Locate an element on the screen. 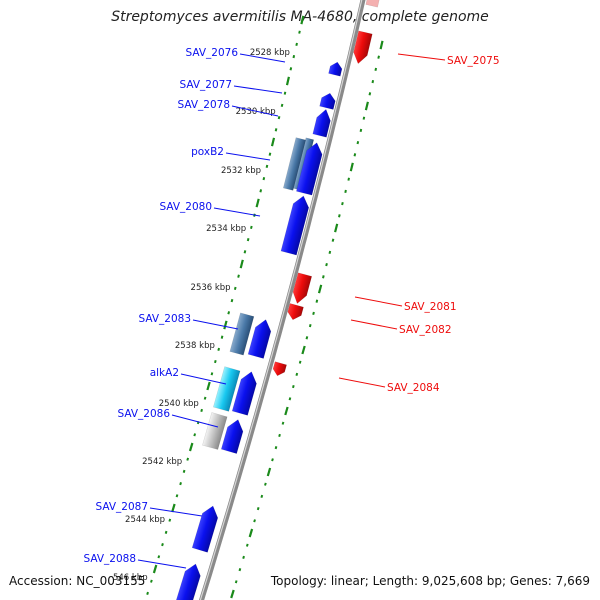 The width and height of the screenshot is (600, 600). gene-shape-sav-2081 is located at coordinates (302, 288).